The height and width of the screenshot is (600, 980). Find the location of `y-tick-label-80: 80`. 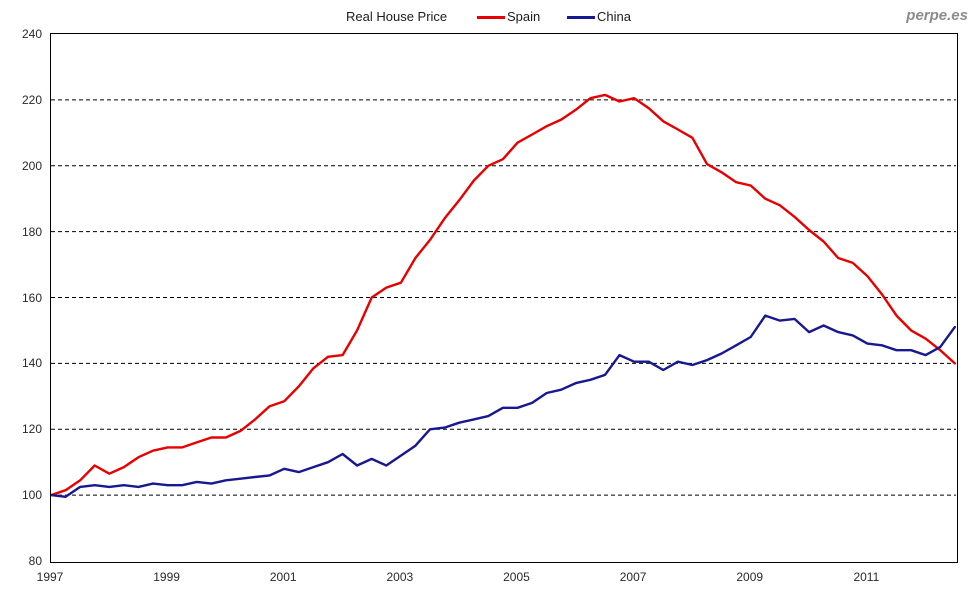

y-tick-label-80: 80 is located at coordinates (35, 561).